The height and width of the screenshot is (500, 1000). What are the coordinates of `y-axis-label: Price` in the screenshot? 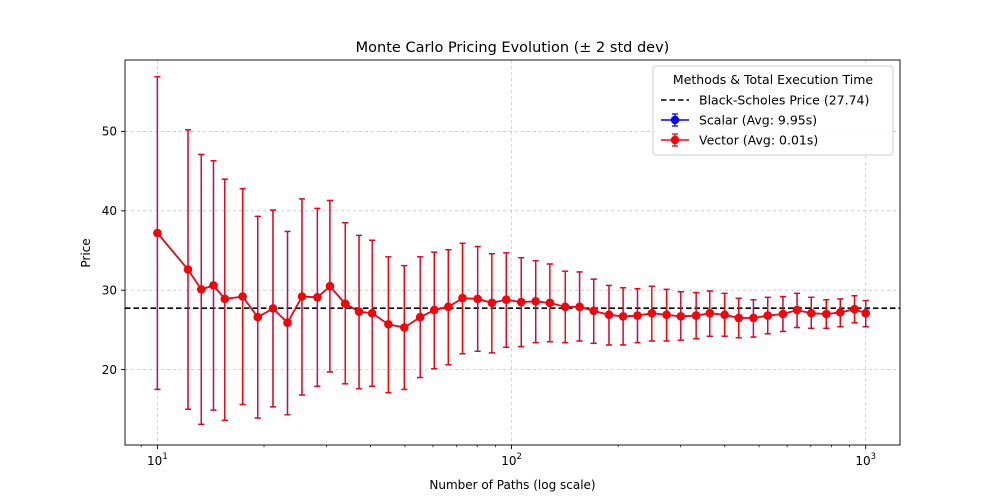 It's located at (86, 252).